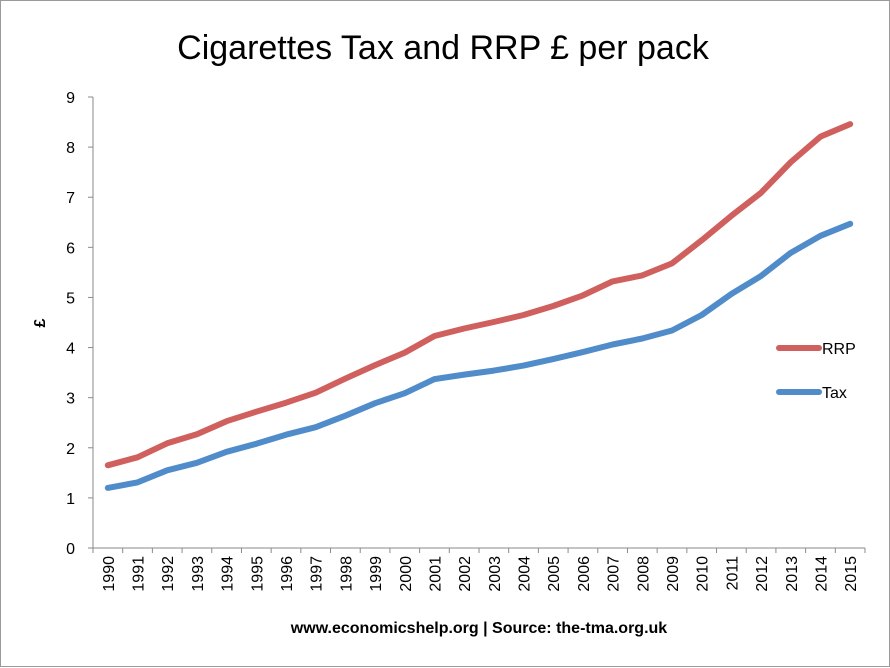  I want to click on x-tick-label: 1998, so click(346, 574).